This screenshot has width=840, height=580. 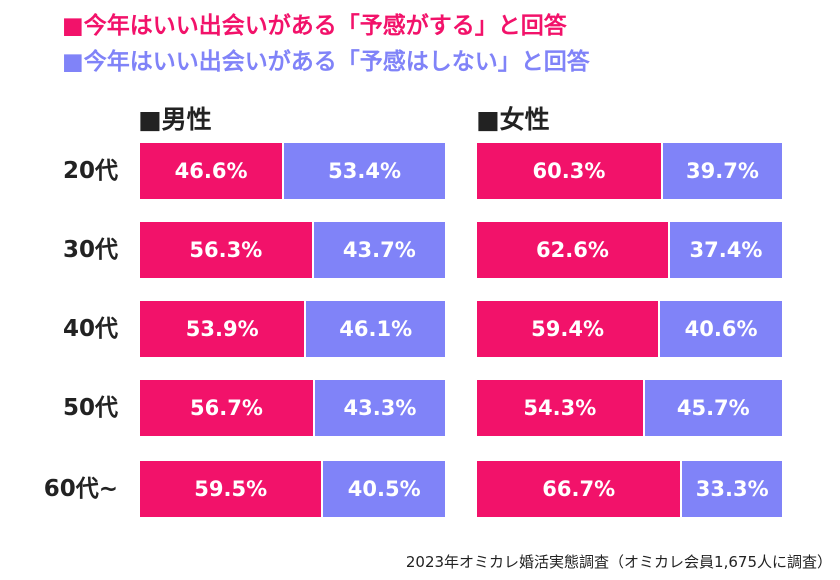 I want to click on bar-segment-positive: 56.7%, so click(x=226, y=408).